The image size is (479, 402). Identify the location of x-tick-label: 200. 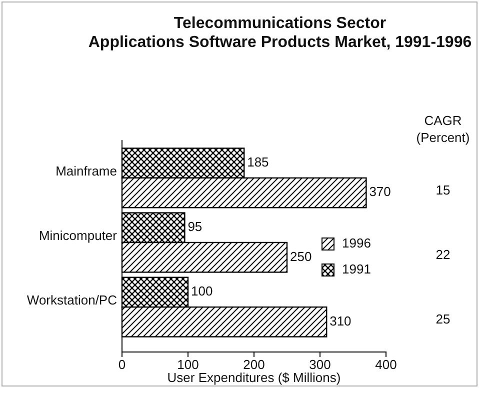
(254, 364).